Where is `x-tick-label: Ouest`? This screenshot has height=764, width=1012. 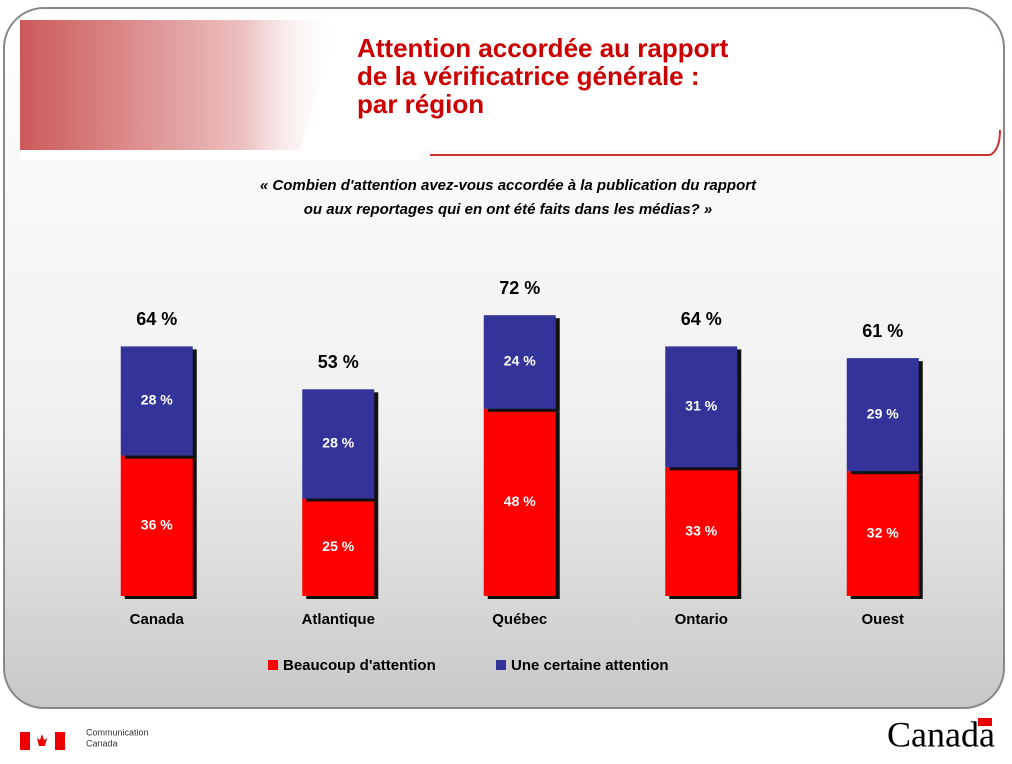 x-tick-label: Ouest is located at coordinates (882, 619).